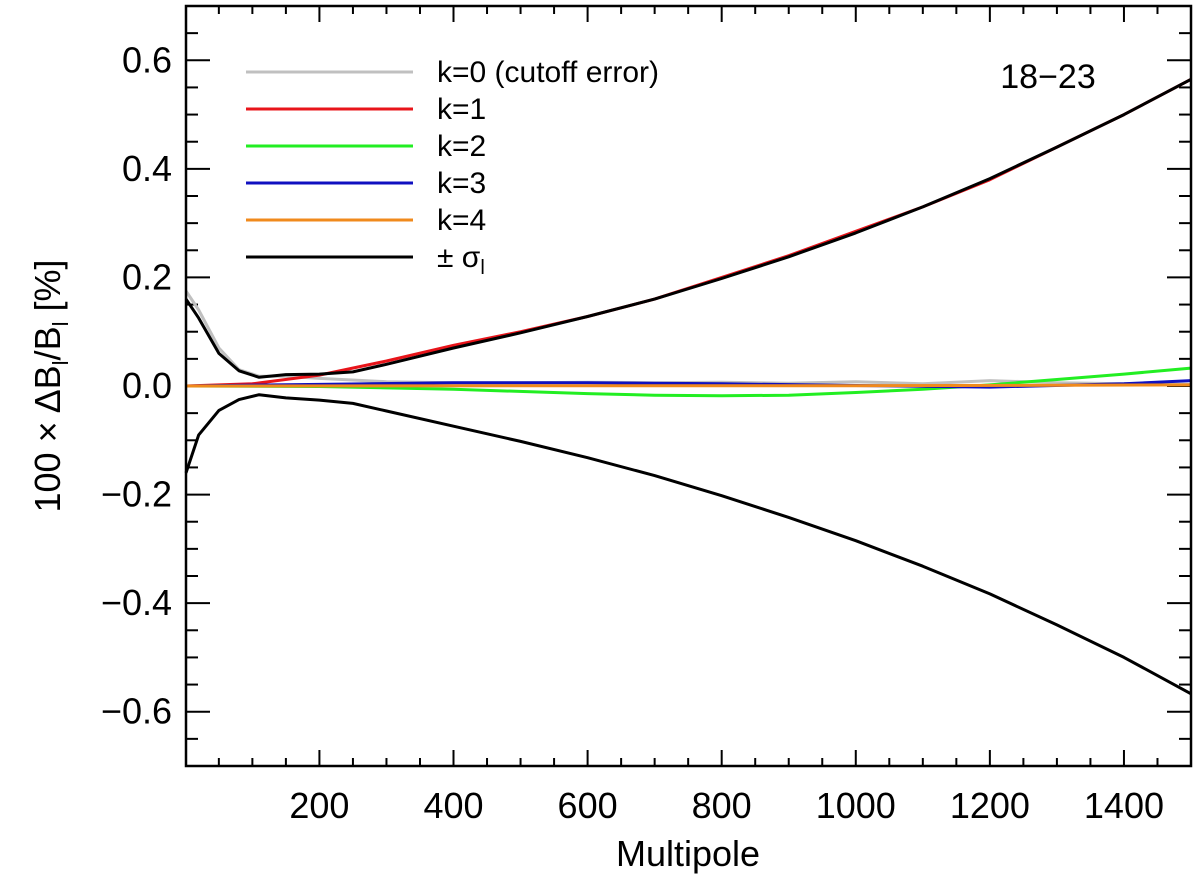 The height and width of the screenshot is (879, 1200). I want to click on x-tick-label: 1200, so click(990, 805).